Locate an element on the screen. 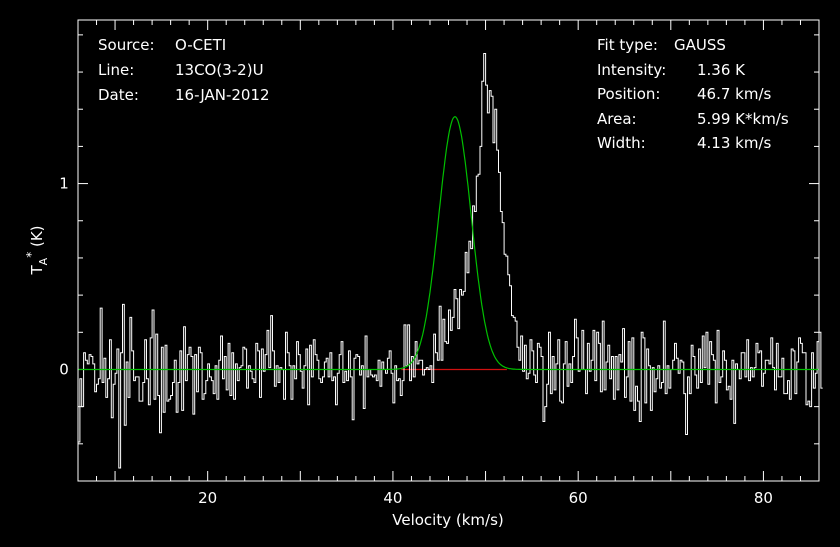 The height and width of the screenshot is (547, 840). y-axis-title: TA* (K) is located at coordinates (37, 250).